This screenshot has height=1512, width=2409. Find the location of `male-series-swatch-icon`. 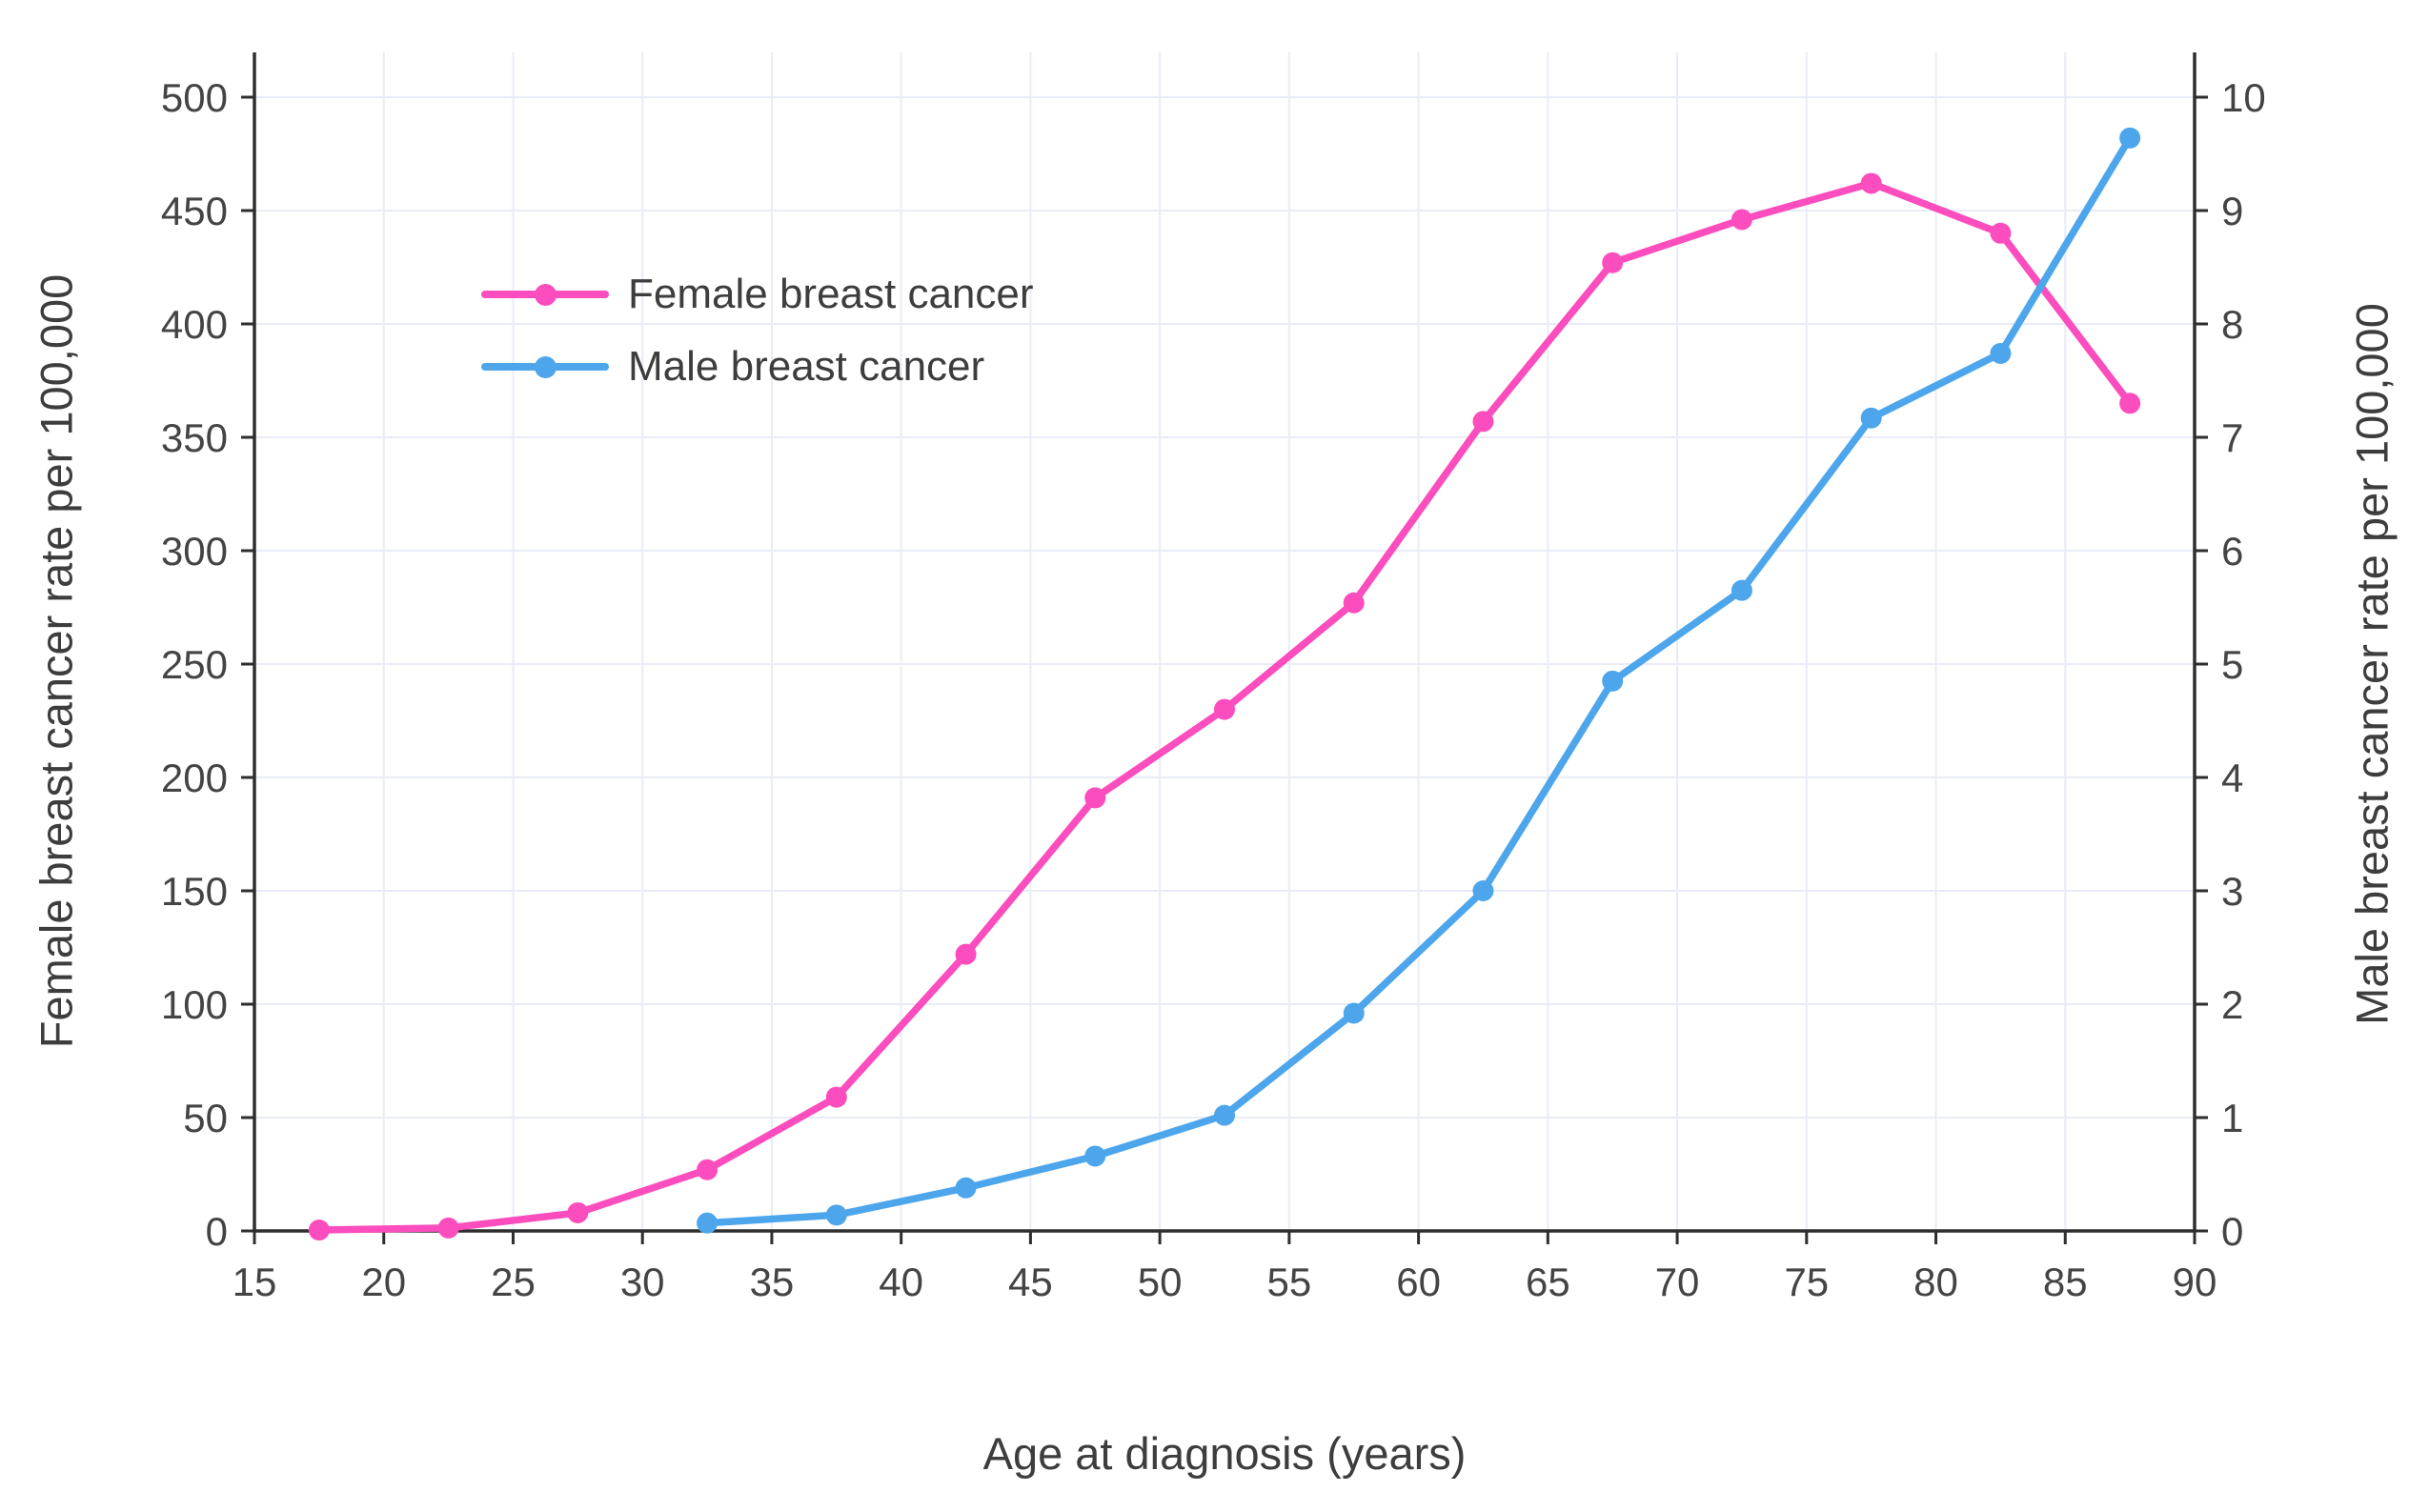

male-series-swatch-icon is located at coordinates (545, 366).